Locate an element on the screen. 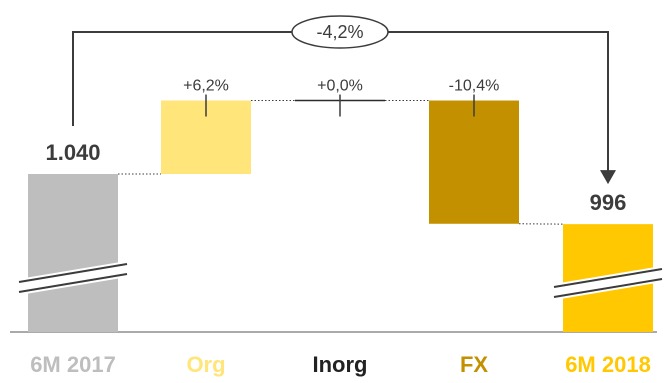 The width and height of the screenshot is (667, 383). change-label-fx: -10,4% is located at coordinates (474, 86).